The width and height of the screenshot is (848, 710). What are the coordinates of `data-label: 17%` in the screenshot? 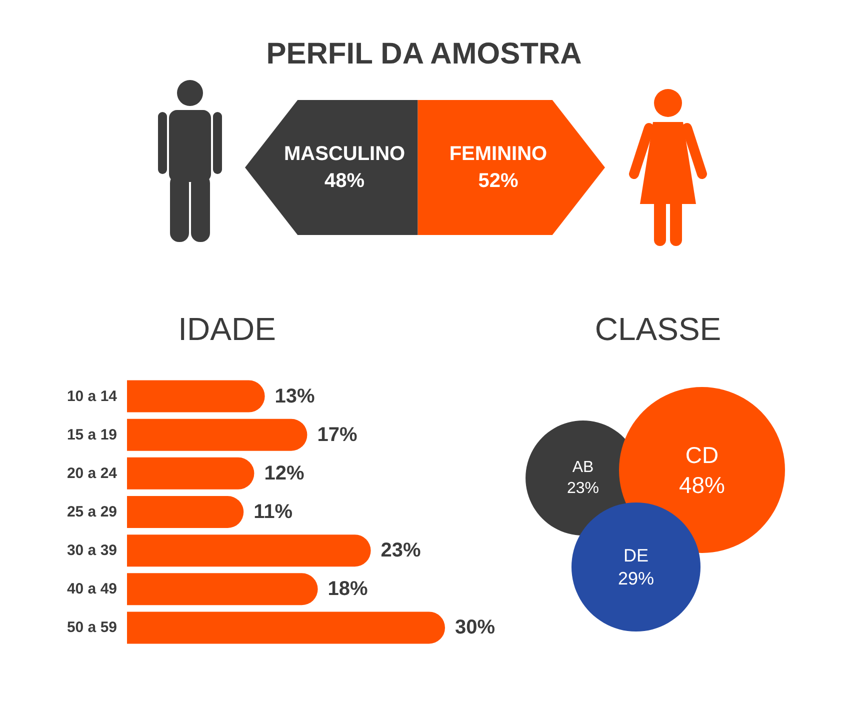 It's located at (337, 435).